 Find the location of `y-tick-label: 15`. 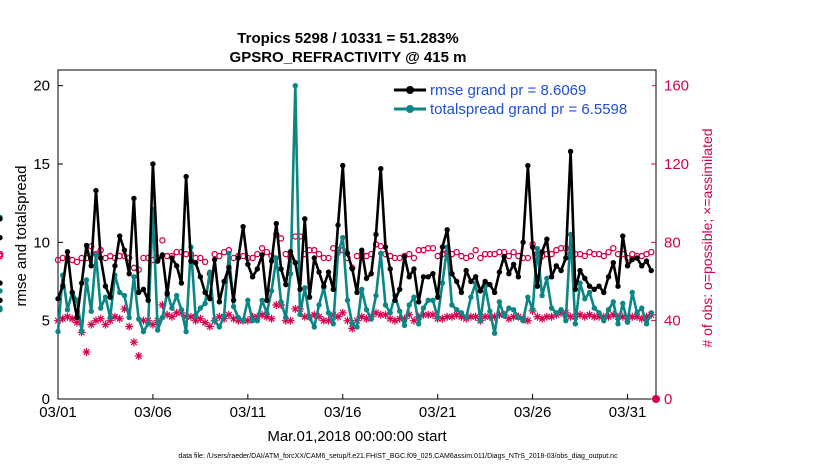

y-tick-label: 15 is located at coordinates (41, 164).